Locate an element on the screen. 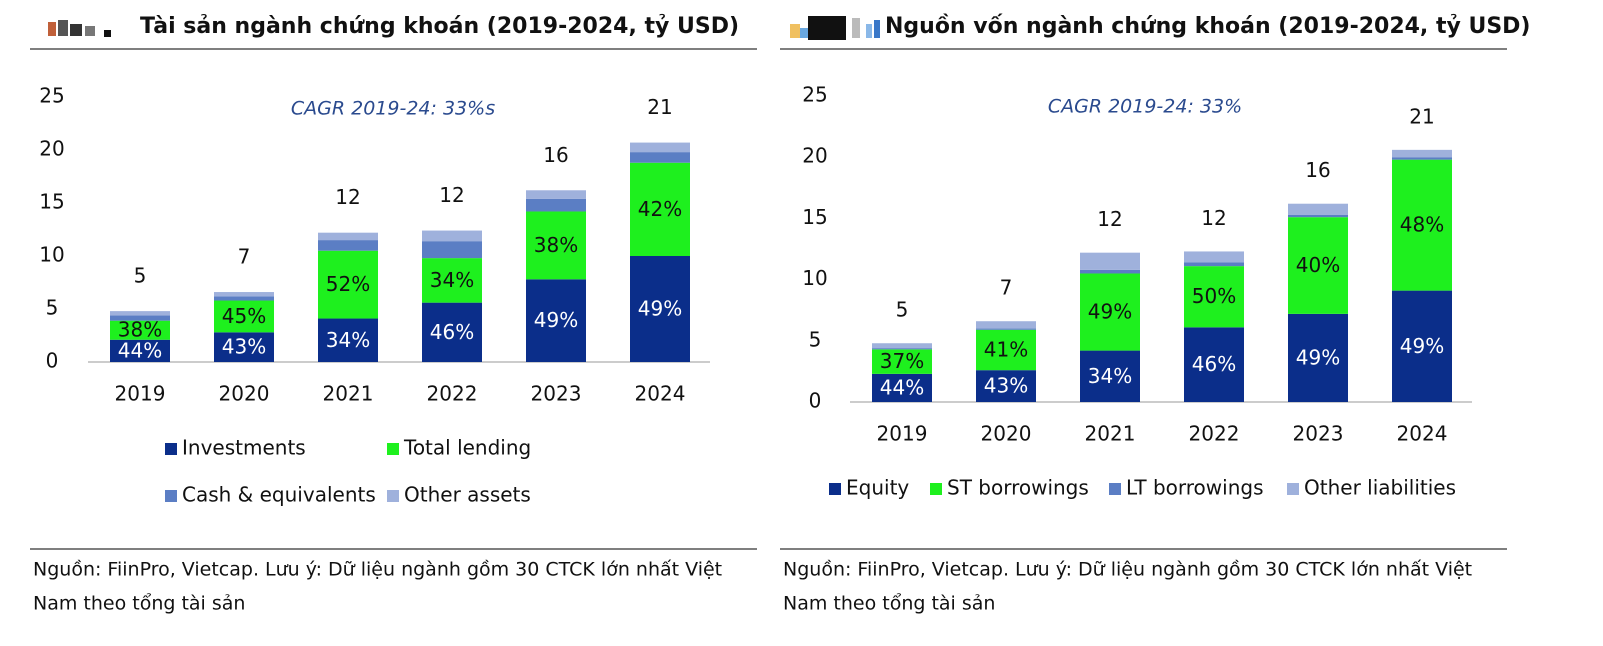 The image size is (1603, 646). annotation: CAGR 2019-24: 33% is located at coordinates (1145, 107).